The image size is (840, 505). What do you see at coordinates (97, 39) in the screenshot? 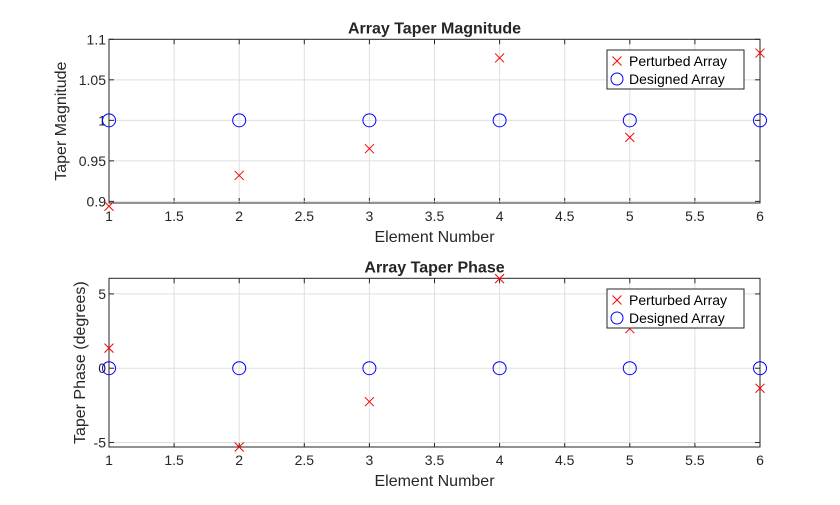
I see `y-tick-label: 1.1` at bounding box center [97, 39].